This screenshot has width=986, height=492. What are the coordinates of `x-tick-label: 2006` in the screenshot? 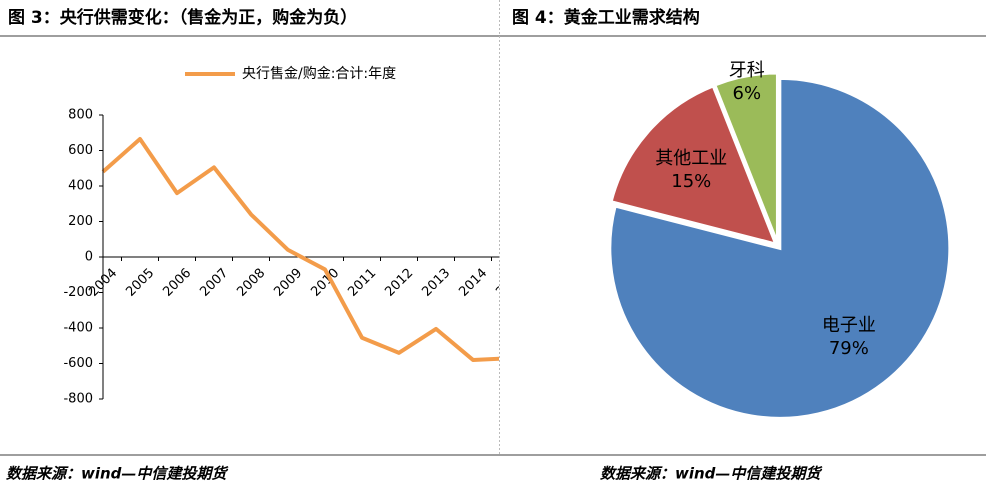 It's located at (177, 283).